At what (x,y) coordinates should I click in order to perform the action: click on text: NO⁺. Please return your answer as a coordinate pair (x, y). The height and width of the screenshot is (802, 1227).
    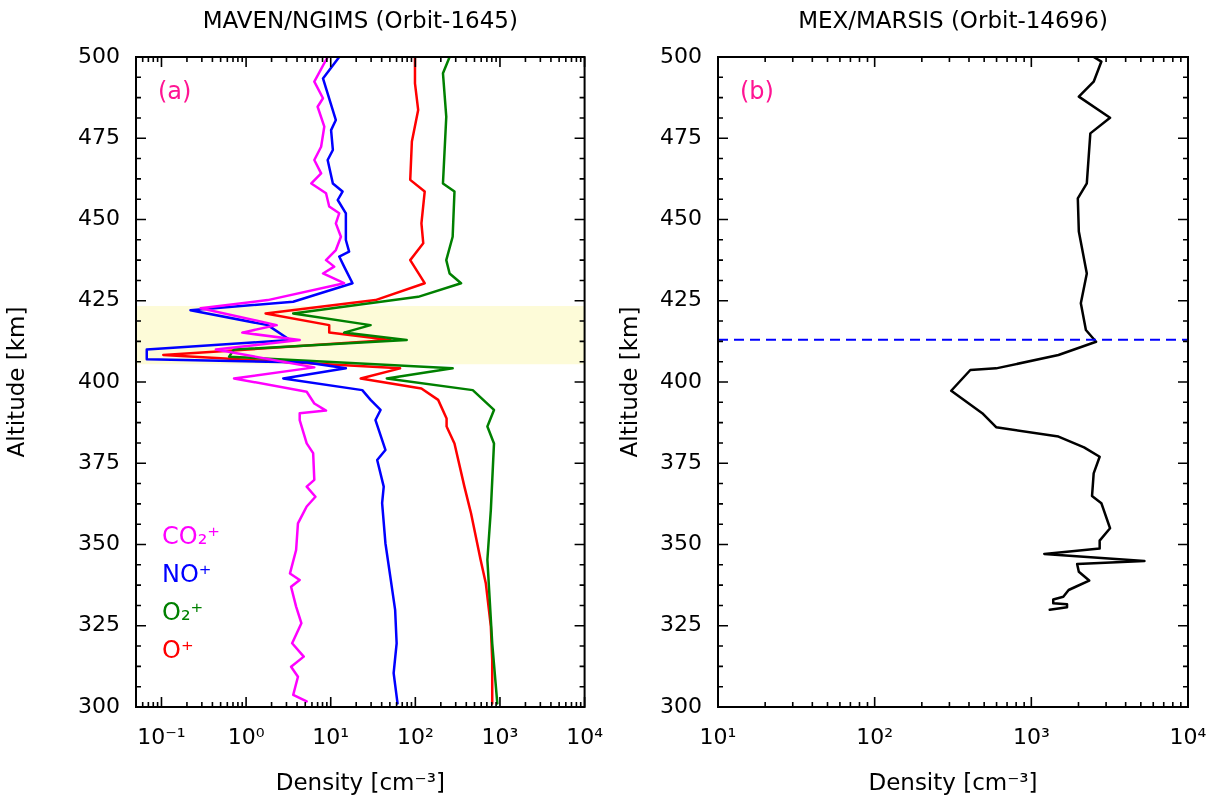
    Looking at the image, I should click on (187, 574).